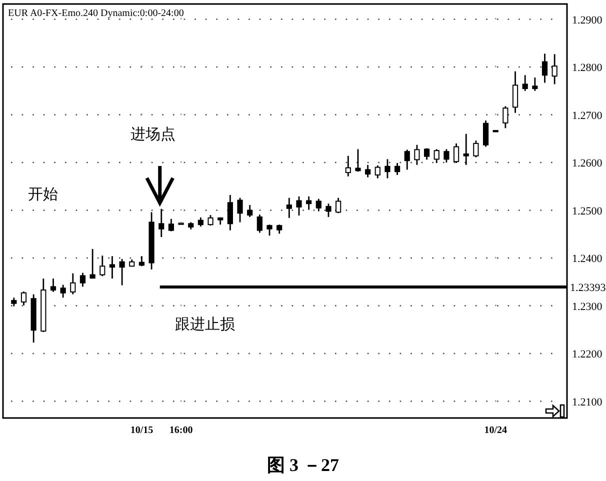 This screenshot has height=481, width=606. Describe the element at coordinates (303, 465) in the screenshot. I see `caption: 图 3 －27` at that location.